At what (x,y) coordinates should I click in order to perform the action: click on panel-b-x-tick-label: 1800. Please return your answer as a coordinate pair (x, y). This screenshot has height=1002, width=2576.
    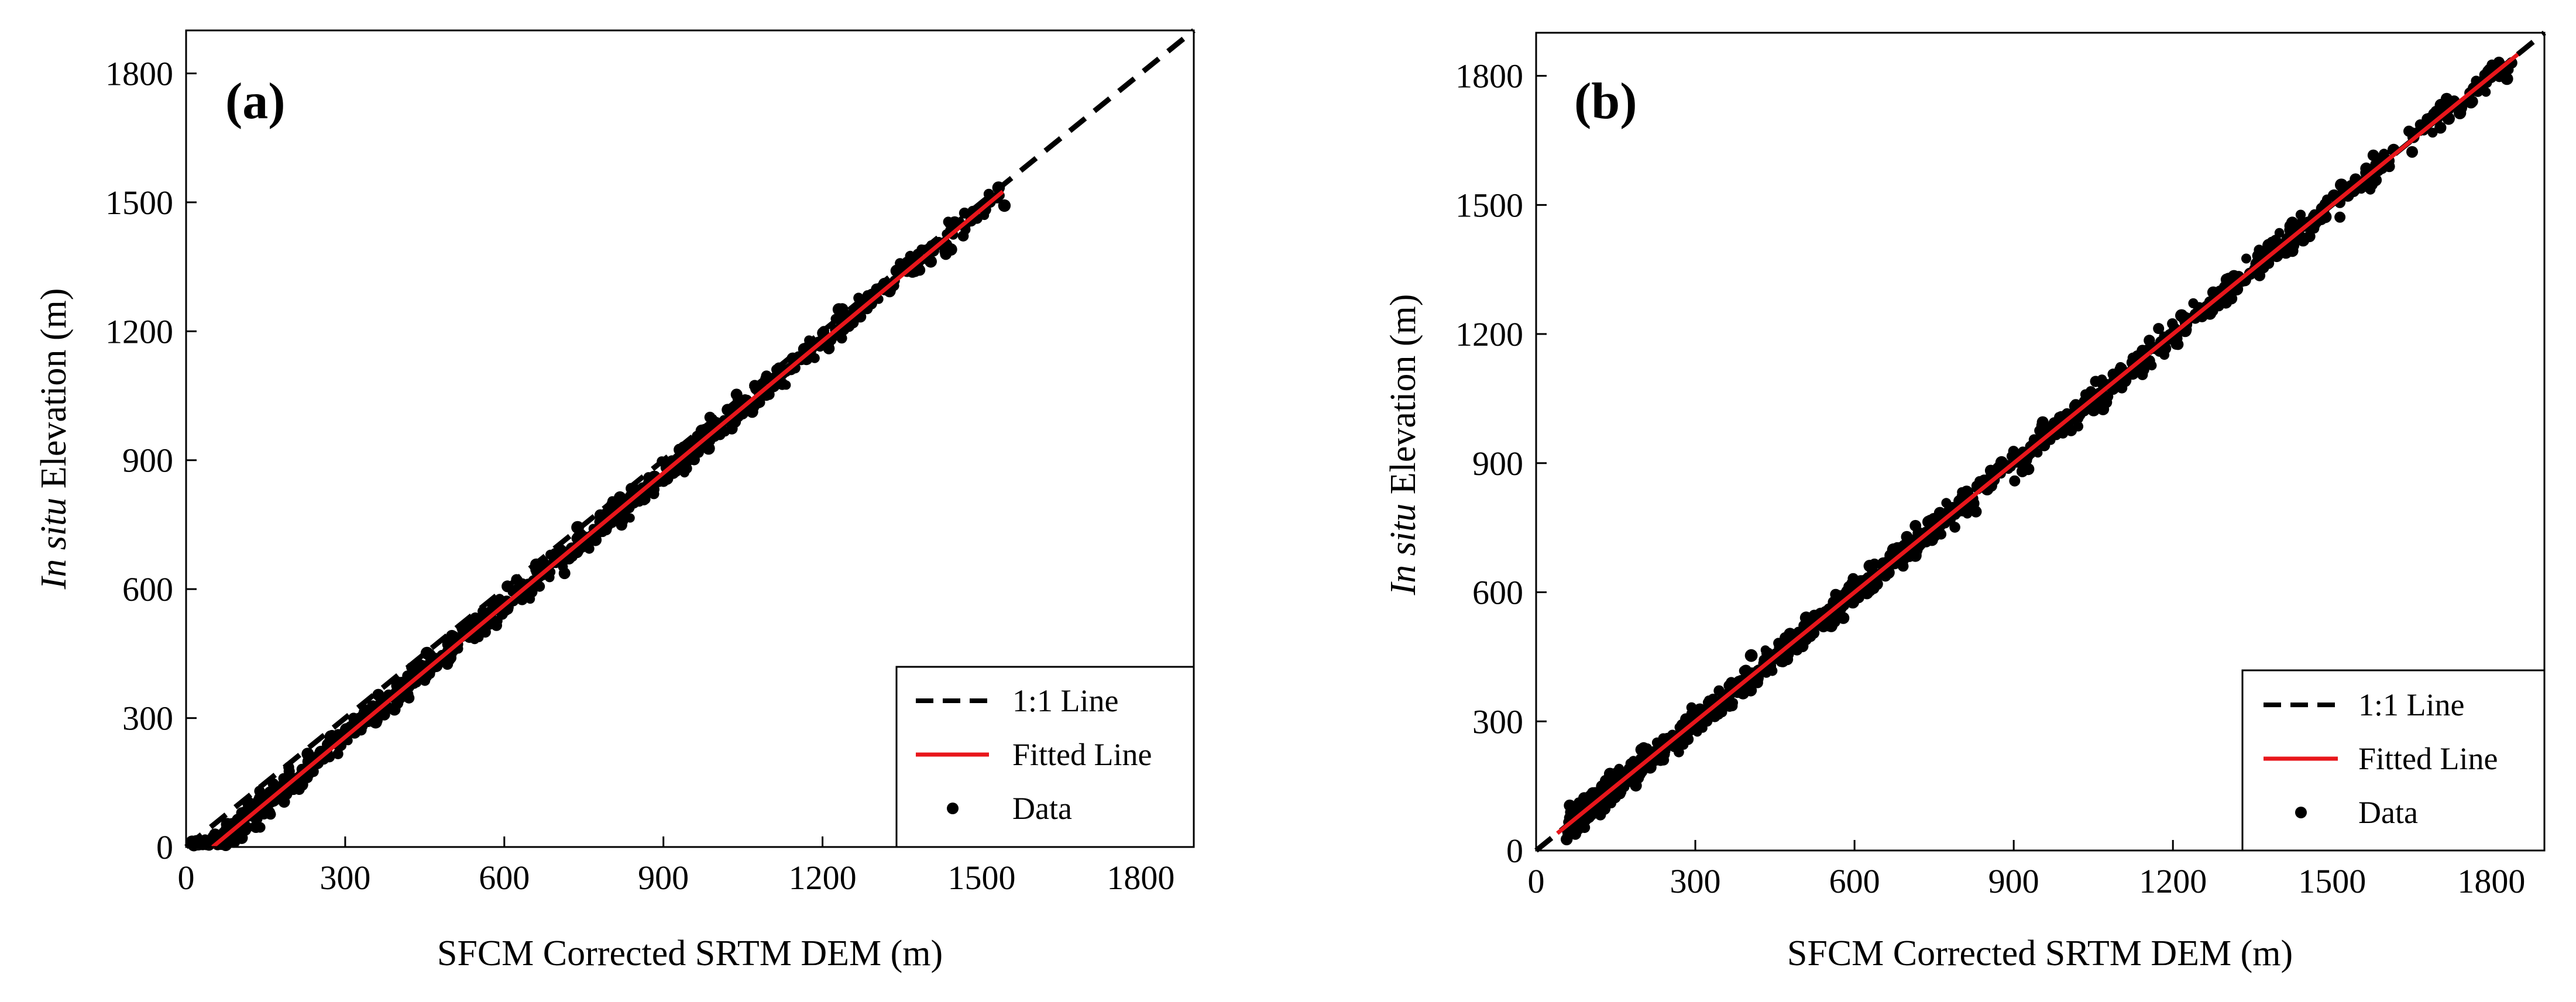
    Looking at the image, I should click on (2491, 881).